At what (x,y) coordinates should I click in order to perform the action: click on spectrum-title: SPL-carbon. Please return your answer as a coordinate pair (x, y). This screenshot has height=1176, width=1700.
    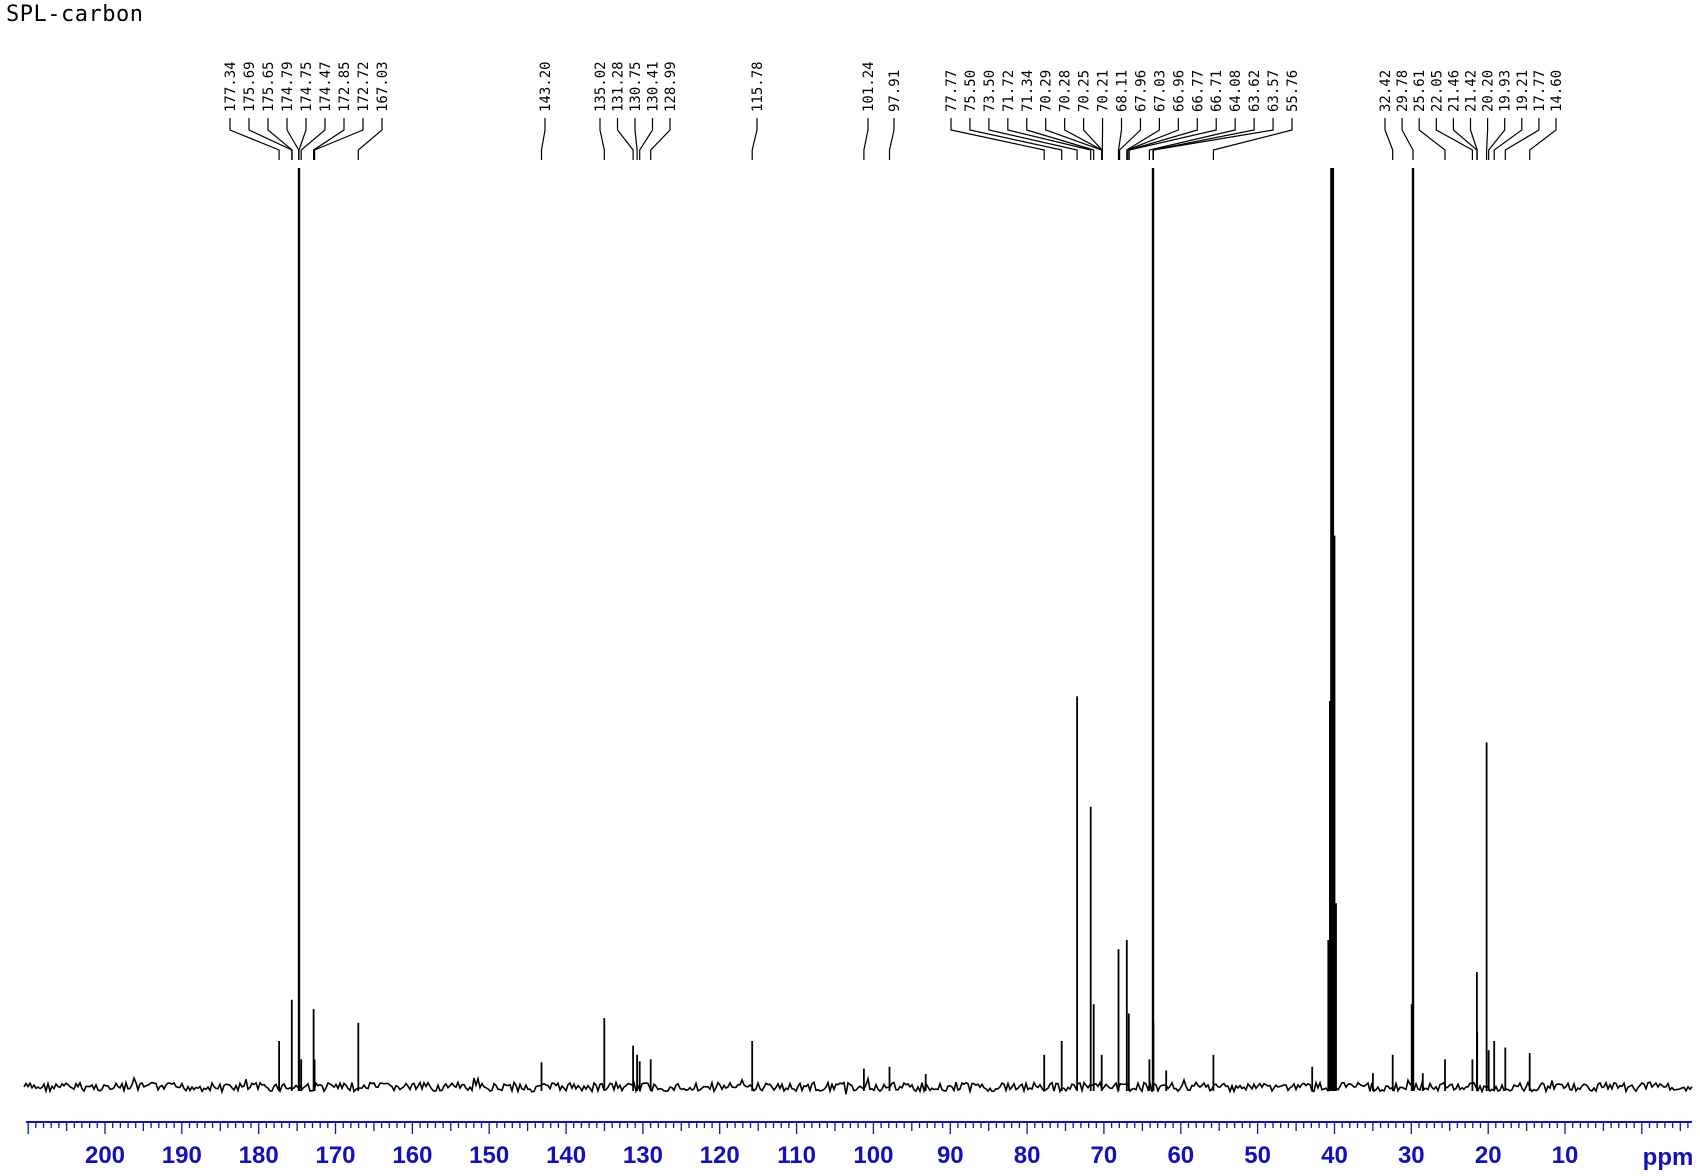
    Looking at the image, I should click on (75, 14).